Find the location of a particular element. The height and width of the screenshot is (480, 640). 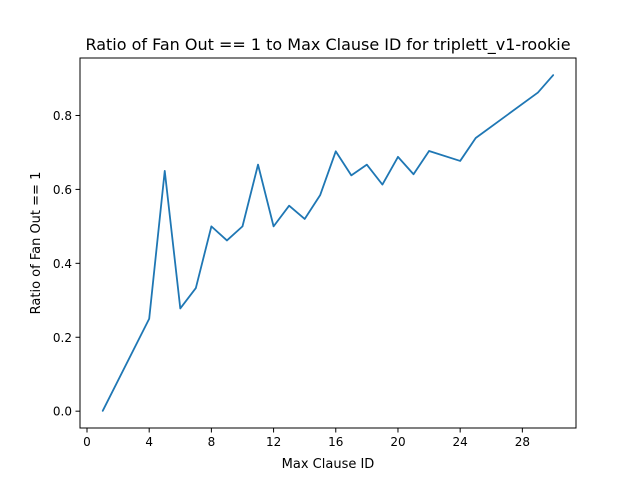

x-tick-label: 20 is located at coordinates (397, 442).